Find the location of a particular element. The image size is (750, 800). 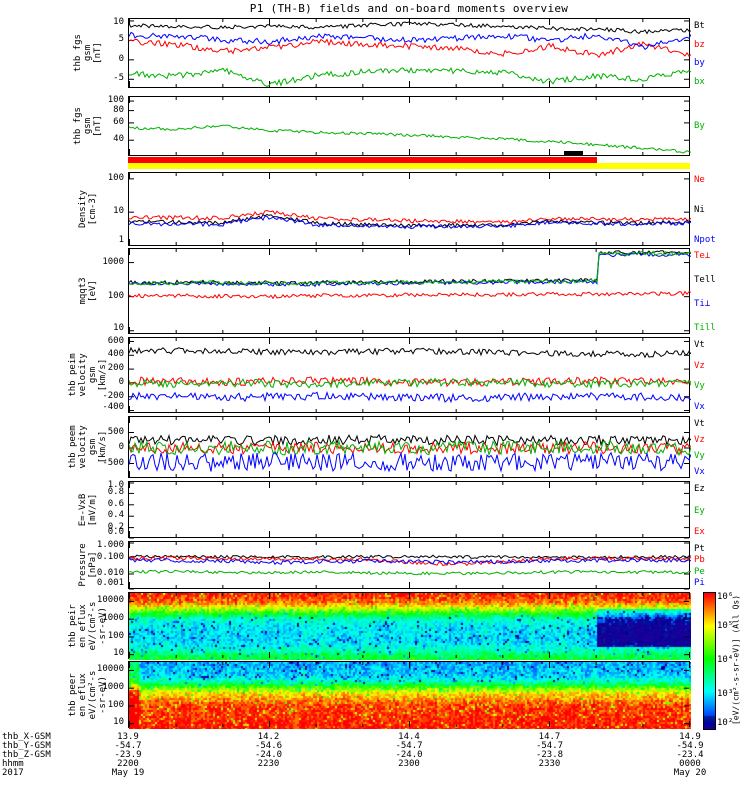

series-Pt is located at coordinates (410, 557).